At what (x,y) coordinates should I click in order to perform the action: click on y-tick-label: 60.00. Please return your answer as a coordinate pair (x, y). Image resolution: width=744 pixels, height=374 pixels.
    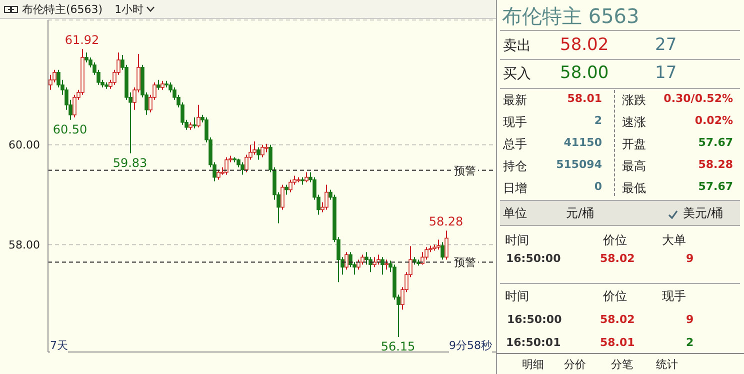
    Looking at the image, I should click on (24, 145).